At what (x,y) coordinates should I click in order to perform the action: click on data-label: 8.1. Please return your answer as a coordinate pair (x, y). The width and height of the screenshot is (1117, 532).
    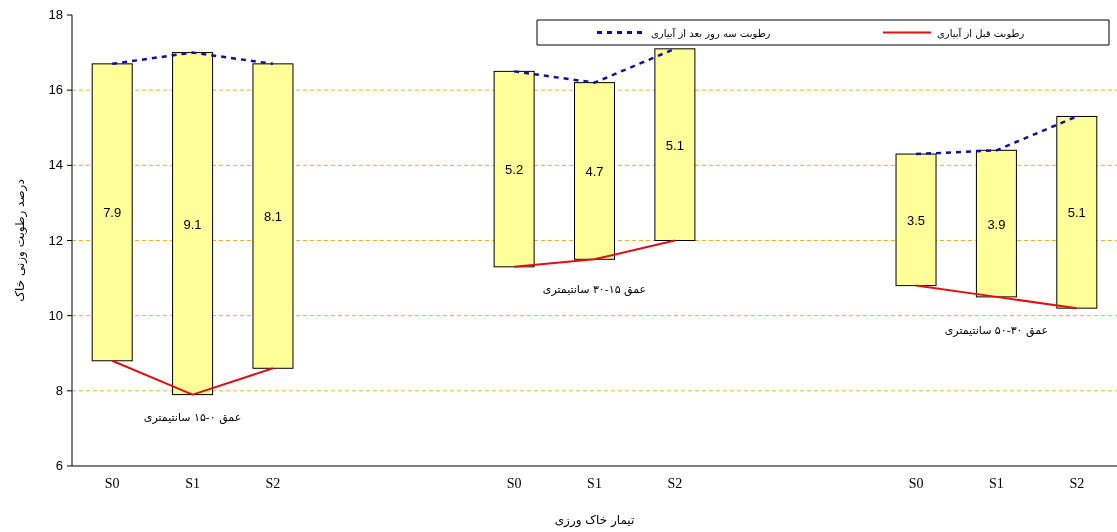
    Looking at the image, I should click on (272, 217).